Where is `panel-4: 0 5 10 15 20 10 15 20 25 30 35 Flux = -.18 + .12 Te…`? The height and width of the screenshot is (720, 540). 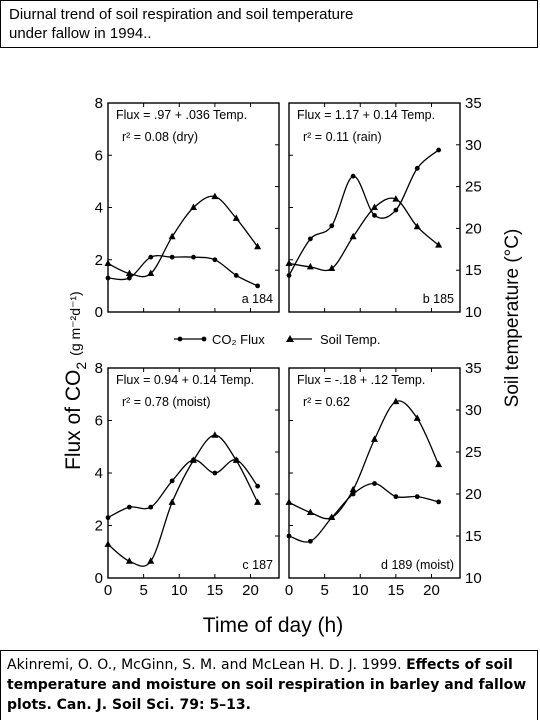 panel-4: 0 5 10 15 20 10 15 20 25 30 35 Flux = -.18 + .12 Te… is located at coordinates (383, 479).